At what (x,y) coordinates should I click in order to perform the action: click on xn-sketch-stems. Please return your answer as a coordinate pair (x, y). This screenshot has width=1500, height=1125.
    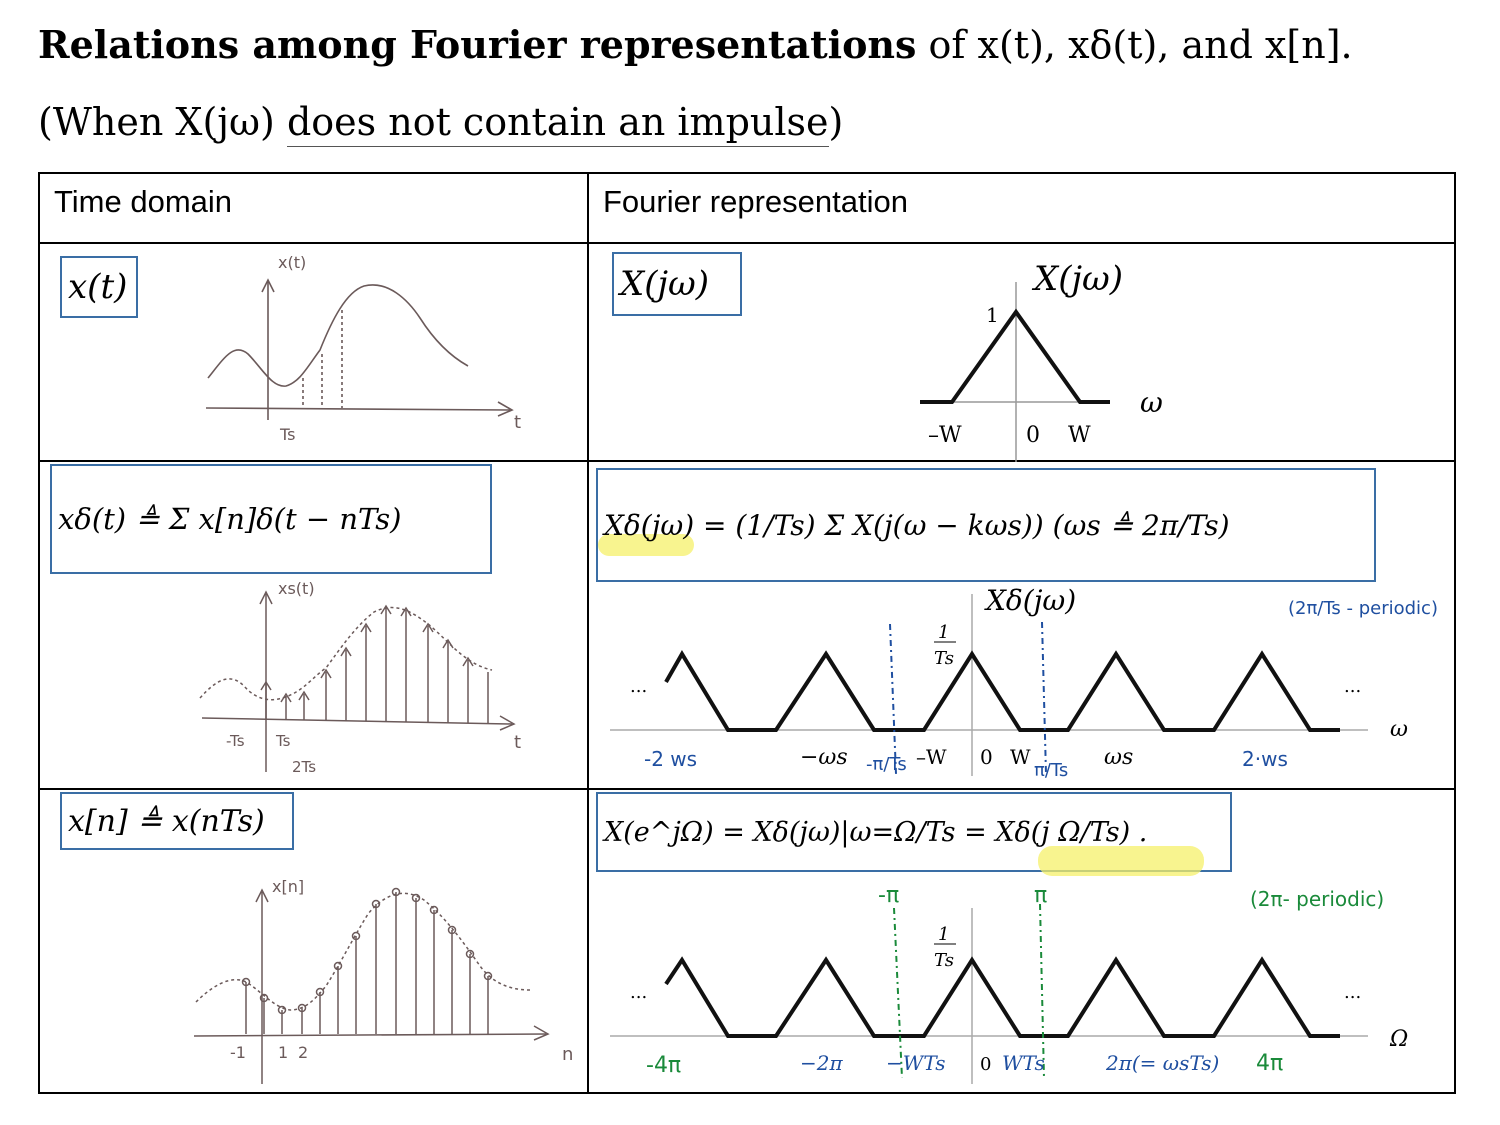
    Looking at the image, I should click on (367, 963).